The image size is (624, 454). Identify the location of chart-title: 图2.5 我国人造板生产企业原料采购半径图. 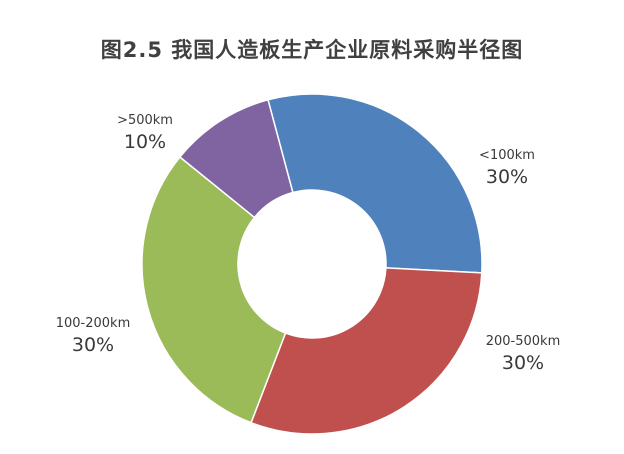
(312, 50).